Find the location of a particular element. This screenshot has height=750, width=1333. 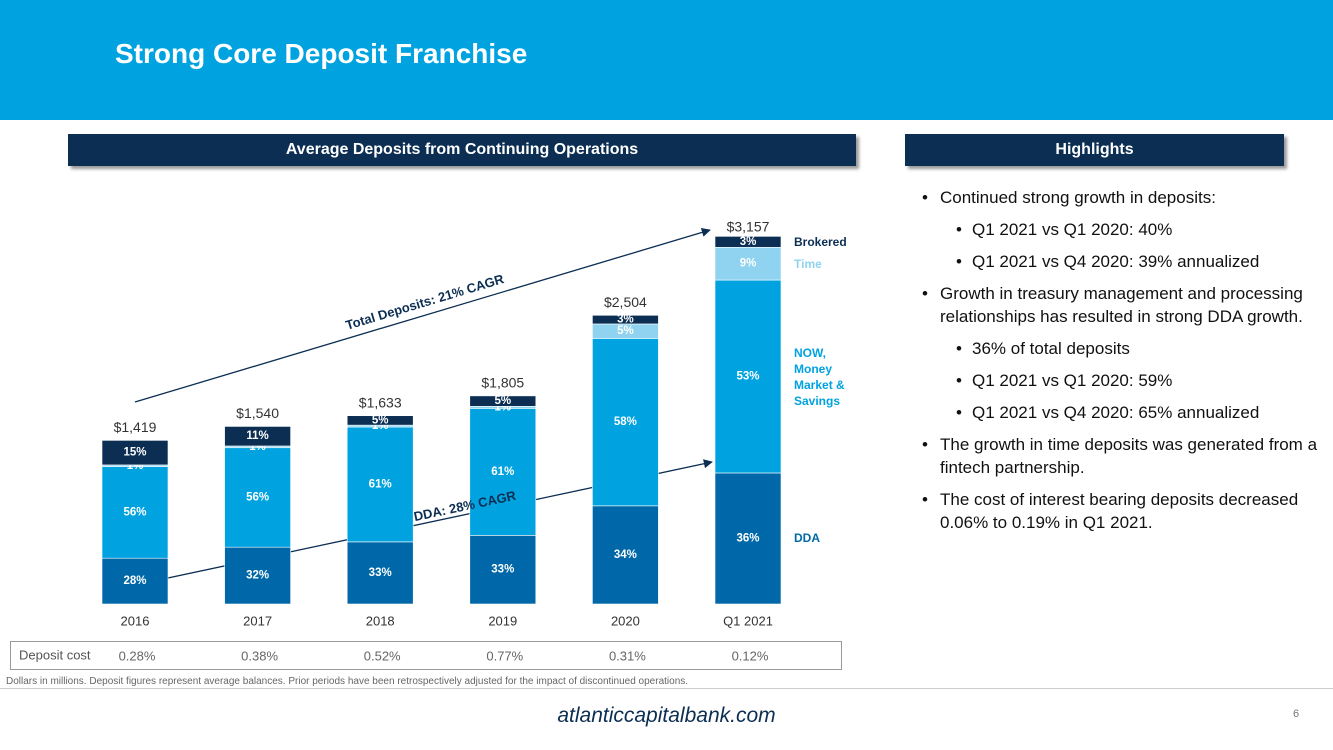

cost-box is located at coordinates (426, 655).